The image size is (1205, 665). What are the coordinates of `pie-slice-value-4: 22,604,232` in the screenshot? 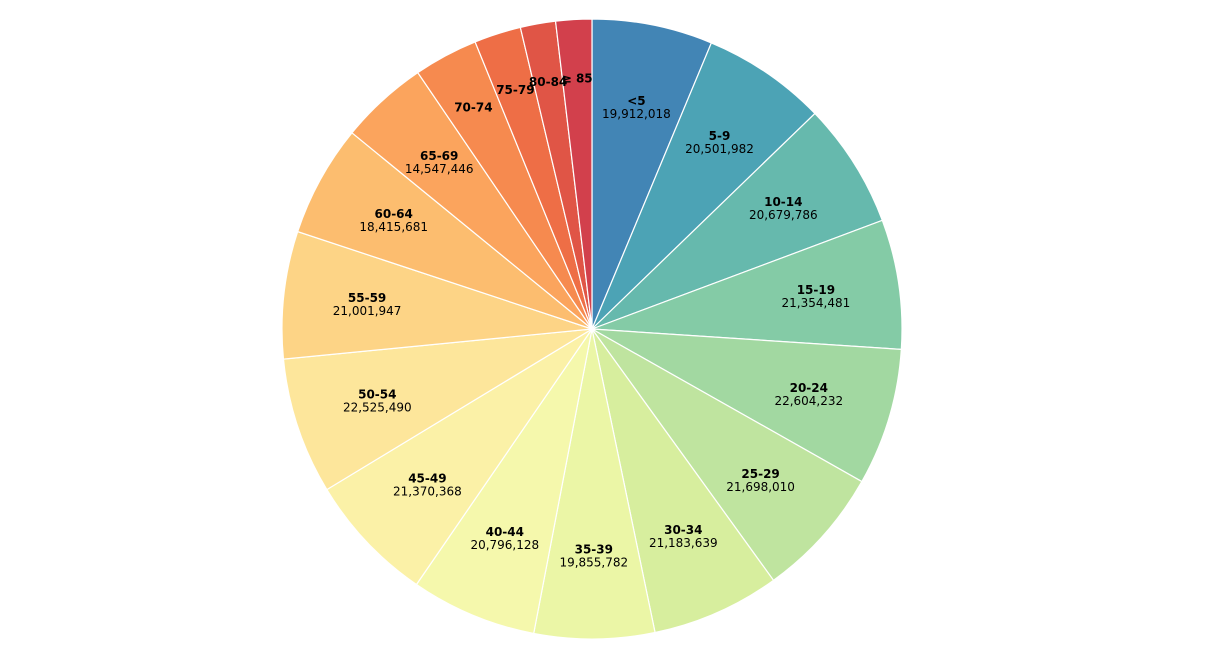 It's located at (808, 401).